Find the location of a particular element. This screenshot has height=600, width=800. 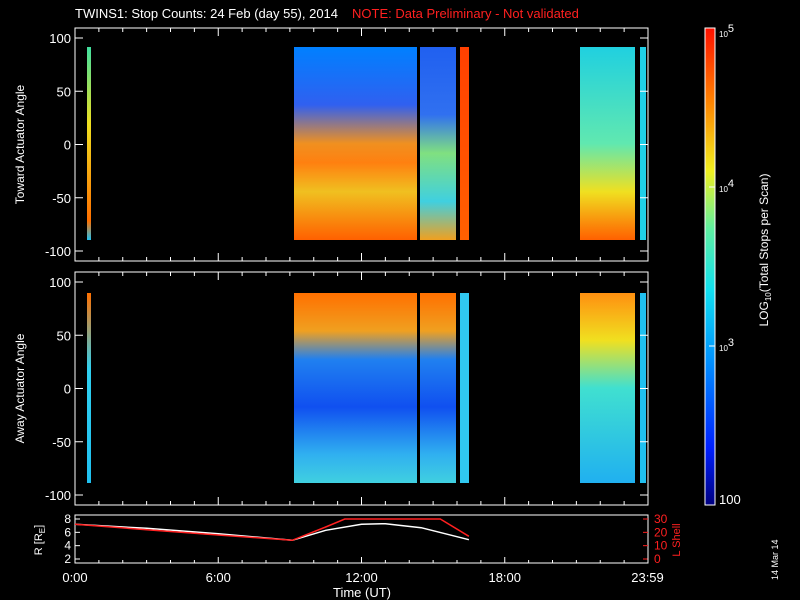

bottom-ylabel: Away Actuator Angle is located at coordinates (20, 388).